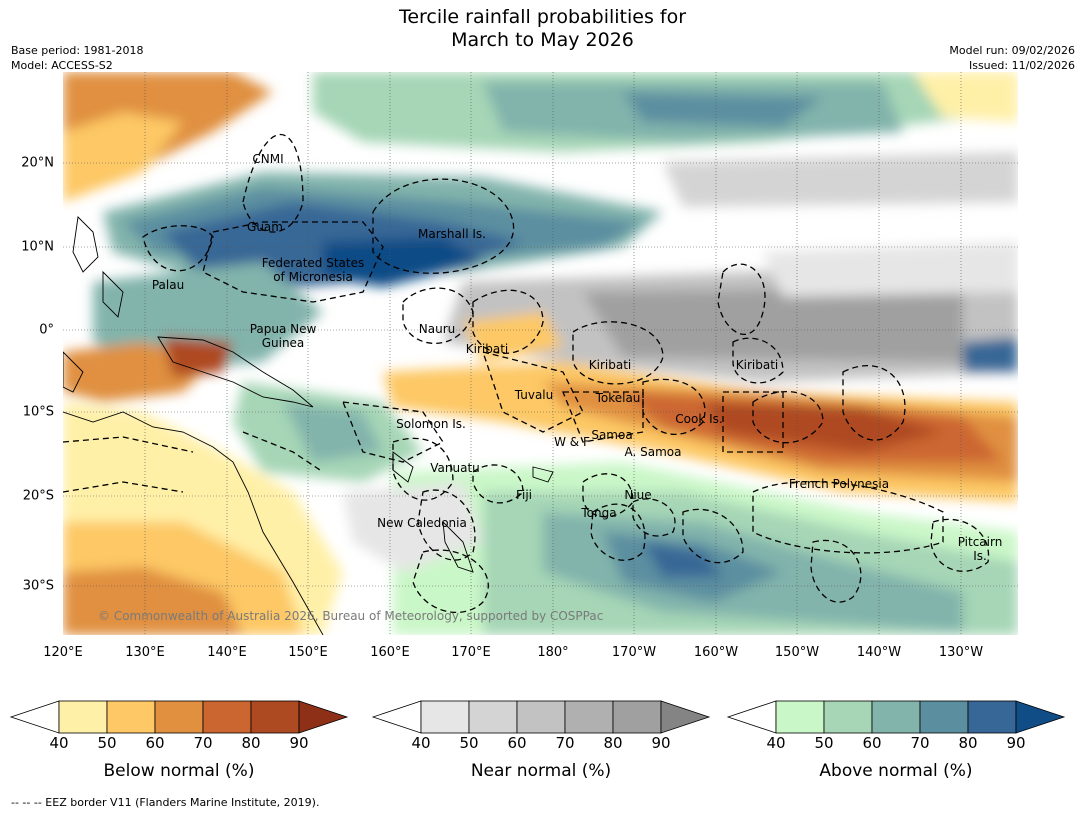  What do you see at coordinates (421, 743) in the screenshot?
I see `cb-near-tick: 40` at bounding box center [421, 743].